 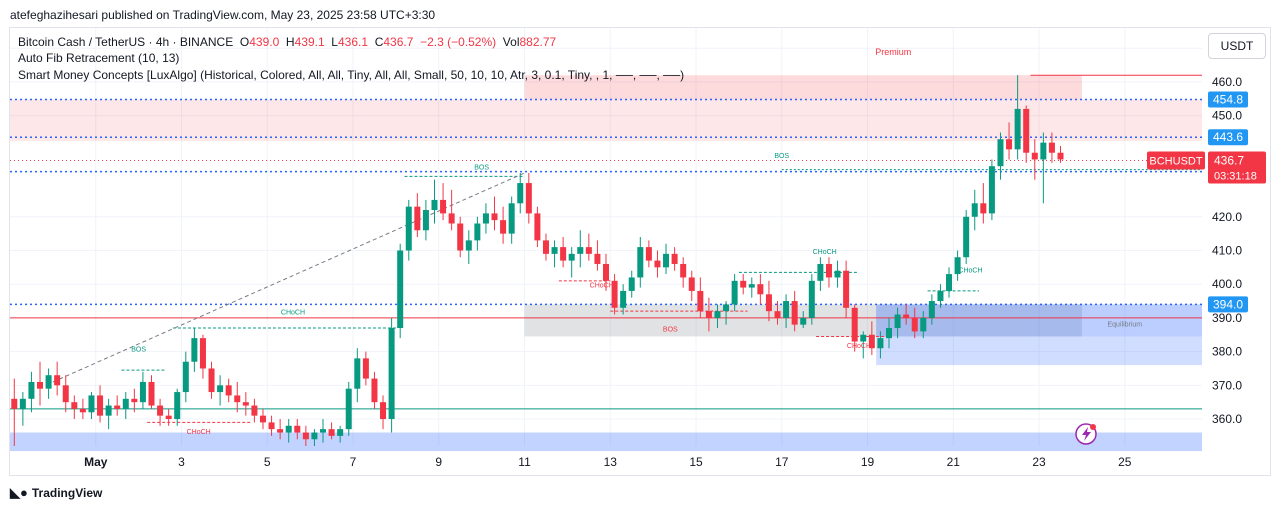 What do you see at coordinates (290, 42) in the screenshot?
I see `high-label: H` at bounding box center [290, 42].